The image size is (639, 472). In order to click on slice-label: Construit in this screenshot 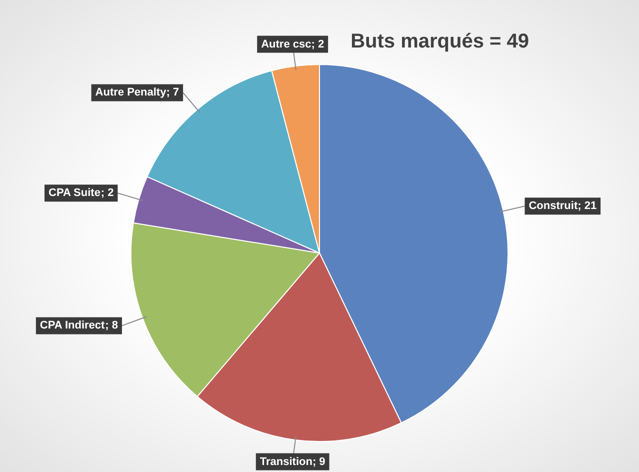, I will do `click(553, 206)`.